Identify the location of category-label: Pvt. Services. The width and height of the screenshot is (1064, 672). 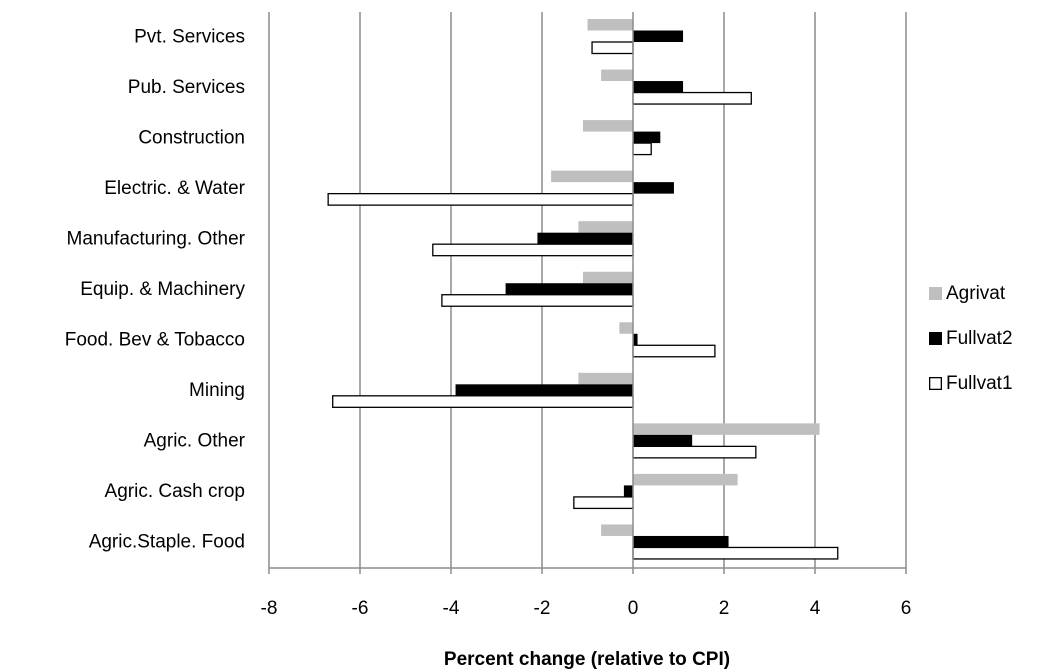
(189, 36).